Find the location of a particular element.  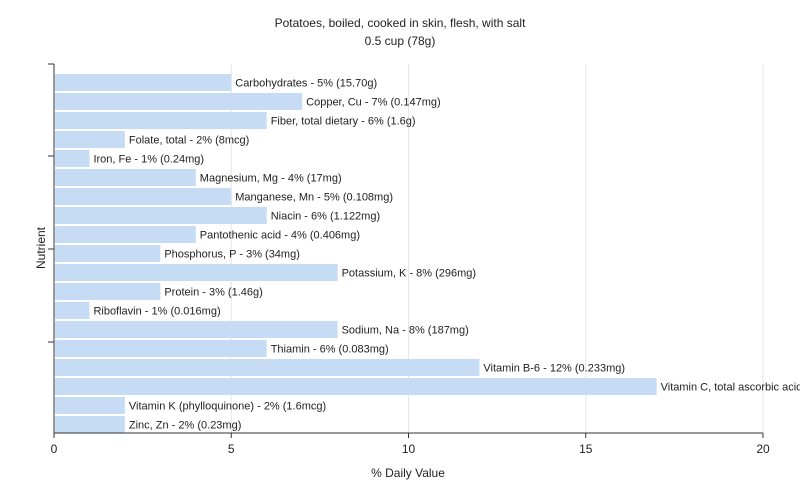

bar-label: Folate, total - 2% (8mcg) is located at coordinates (189, 141).